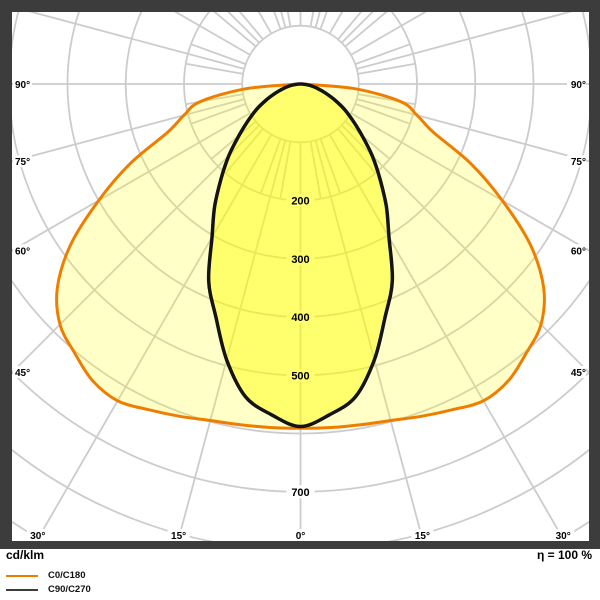 The width and height of the screenshot is (600, 600). Describe the element at coordinates (564, 555) in the screenshot. I see `efficiency-value: η = 100 %` at that location.